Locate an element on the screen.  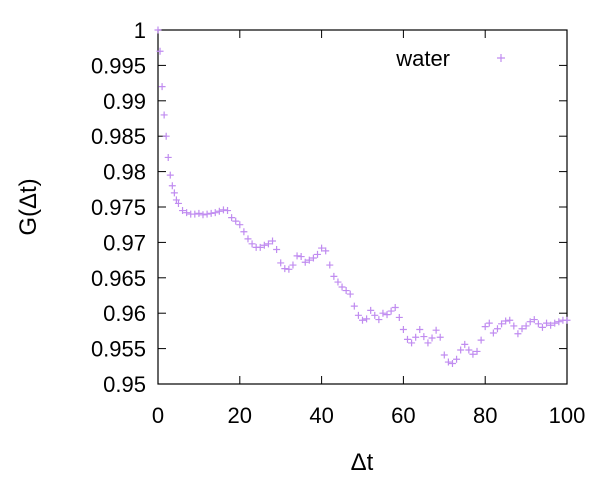
y-tick-label: 0.99 is located at coordinates (124, 101).